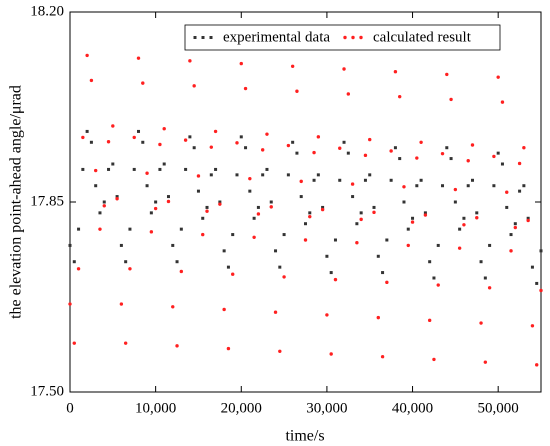 This screenshot has width=550, height=446. I want to click on x-tick-label: 30,000, so click(326, 408).